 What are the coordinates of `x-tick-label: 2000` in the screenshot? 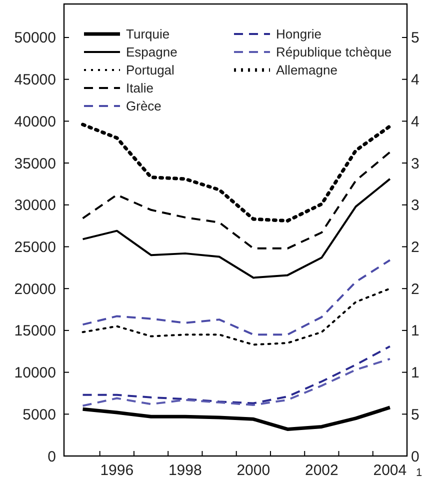 It's located at (253, 470).